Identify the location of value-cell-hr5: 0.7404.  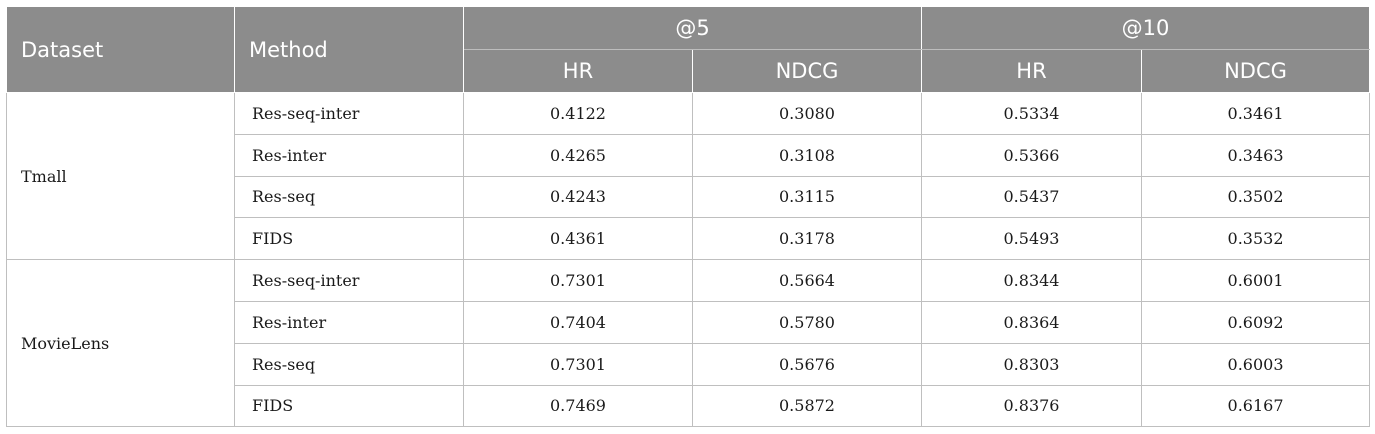
(578, 322).